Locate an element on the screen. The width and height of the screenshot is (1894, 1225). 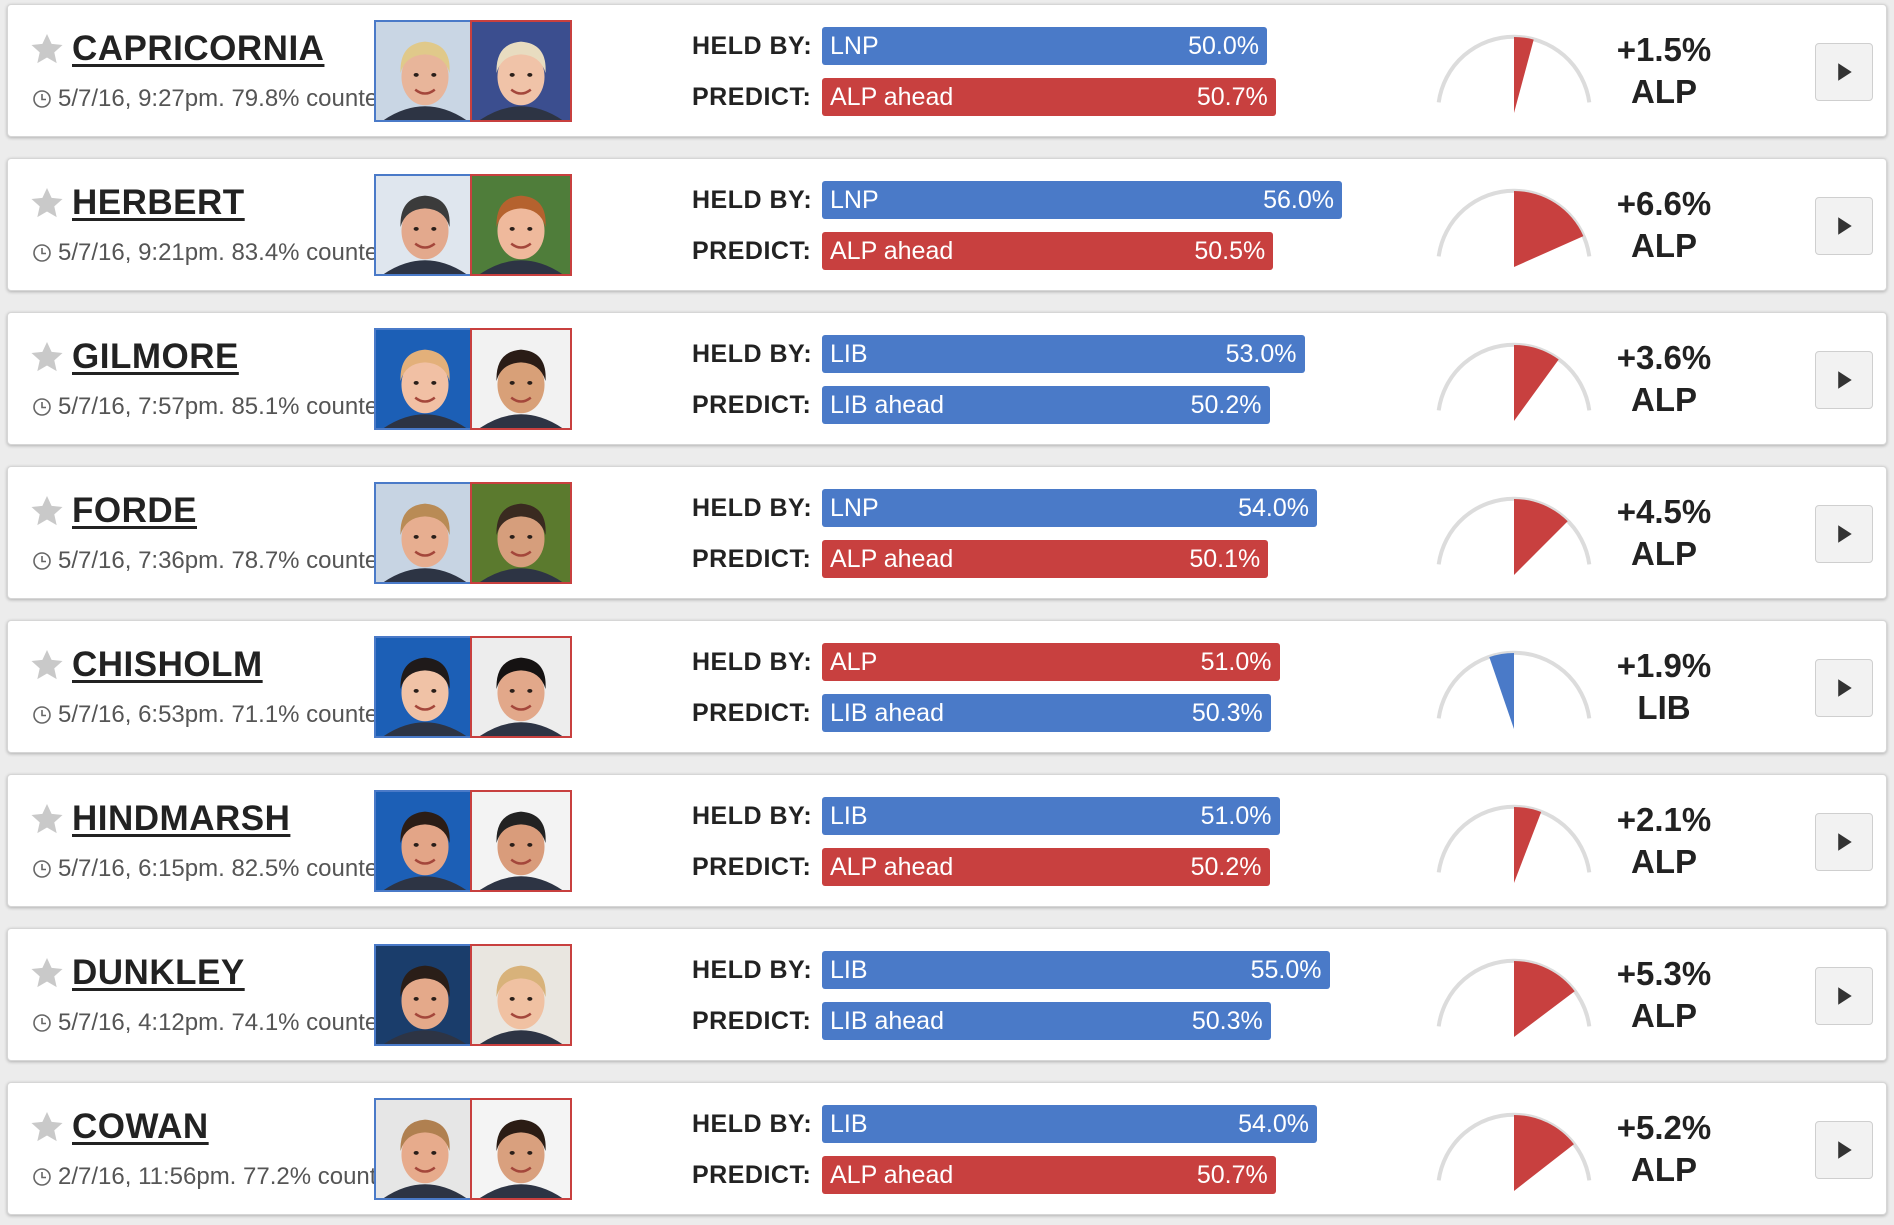
held-party: ALP is located at coordinates (854, 662).